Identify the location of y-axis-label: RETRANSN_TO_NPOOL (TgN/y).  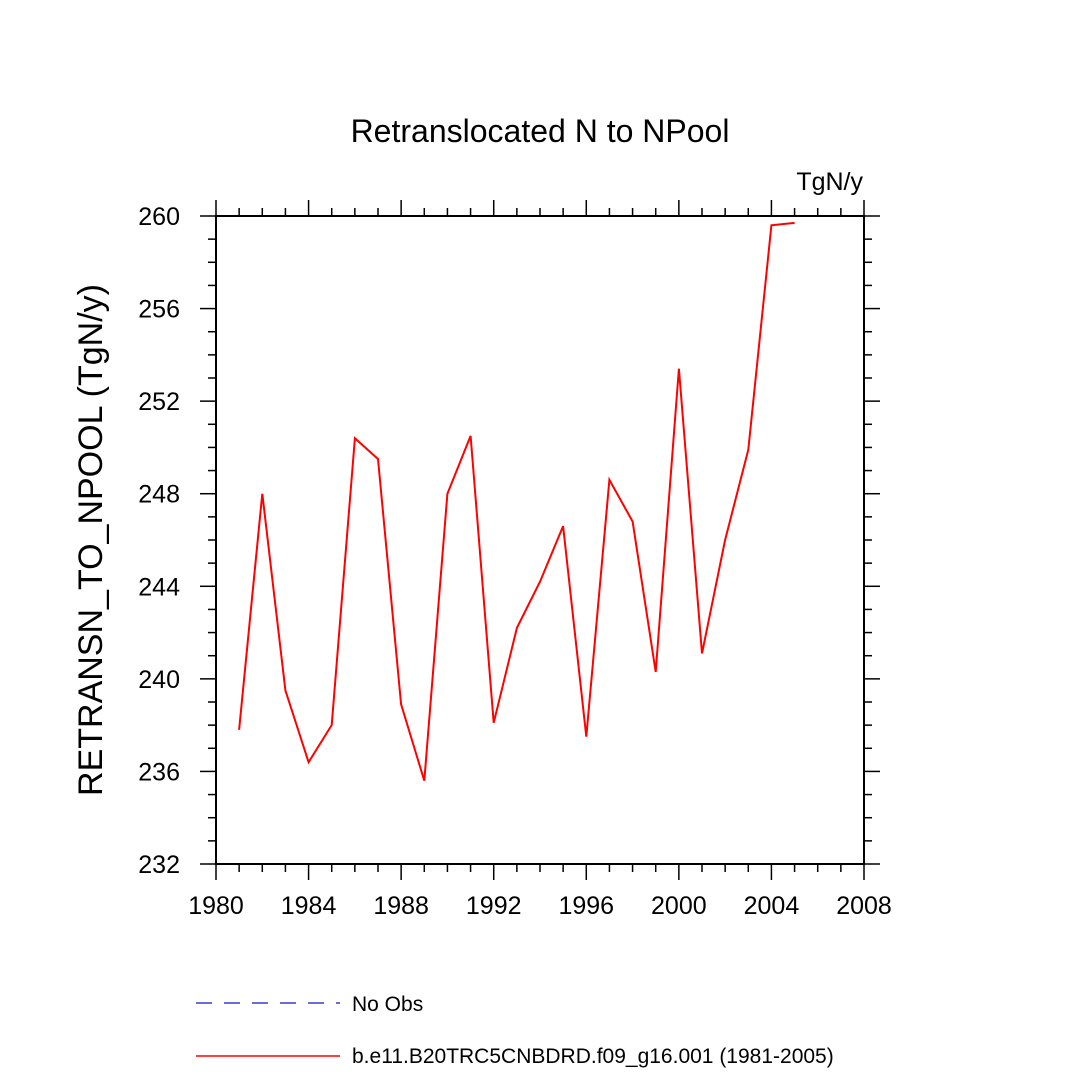
(91, 540).